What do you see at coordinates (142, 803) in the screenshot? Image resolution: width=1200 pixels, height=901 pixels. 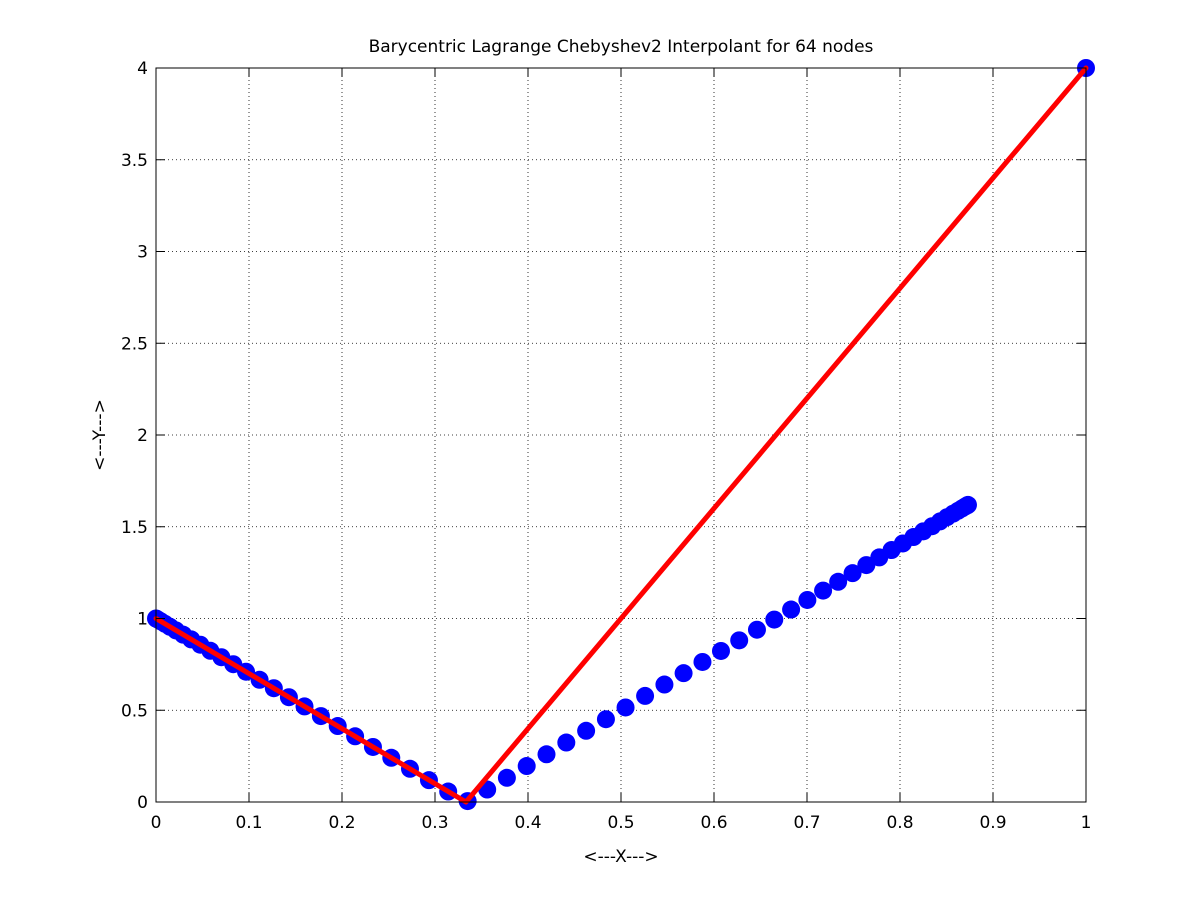 I see `y-tick-label: 0` at bounding box center [142, 803].